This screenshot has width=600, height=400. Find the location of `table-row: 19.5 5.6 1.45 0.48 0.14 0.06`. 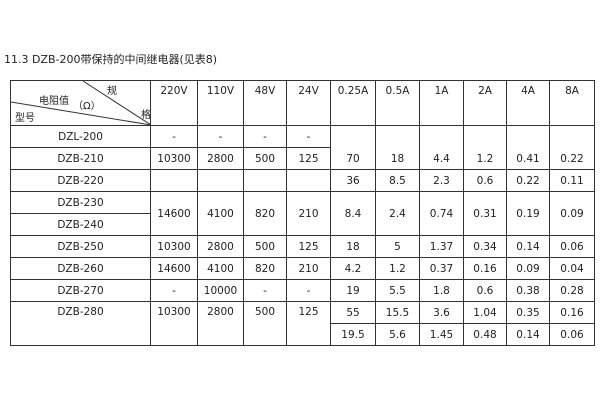

table-row: 19.5 5.6 1.45 0.48 0.14 0.06 is located at coordinates (303, 334).